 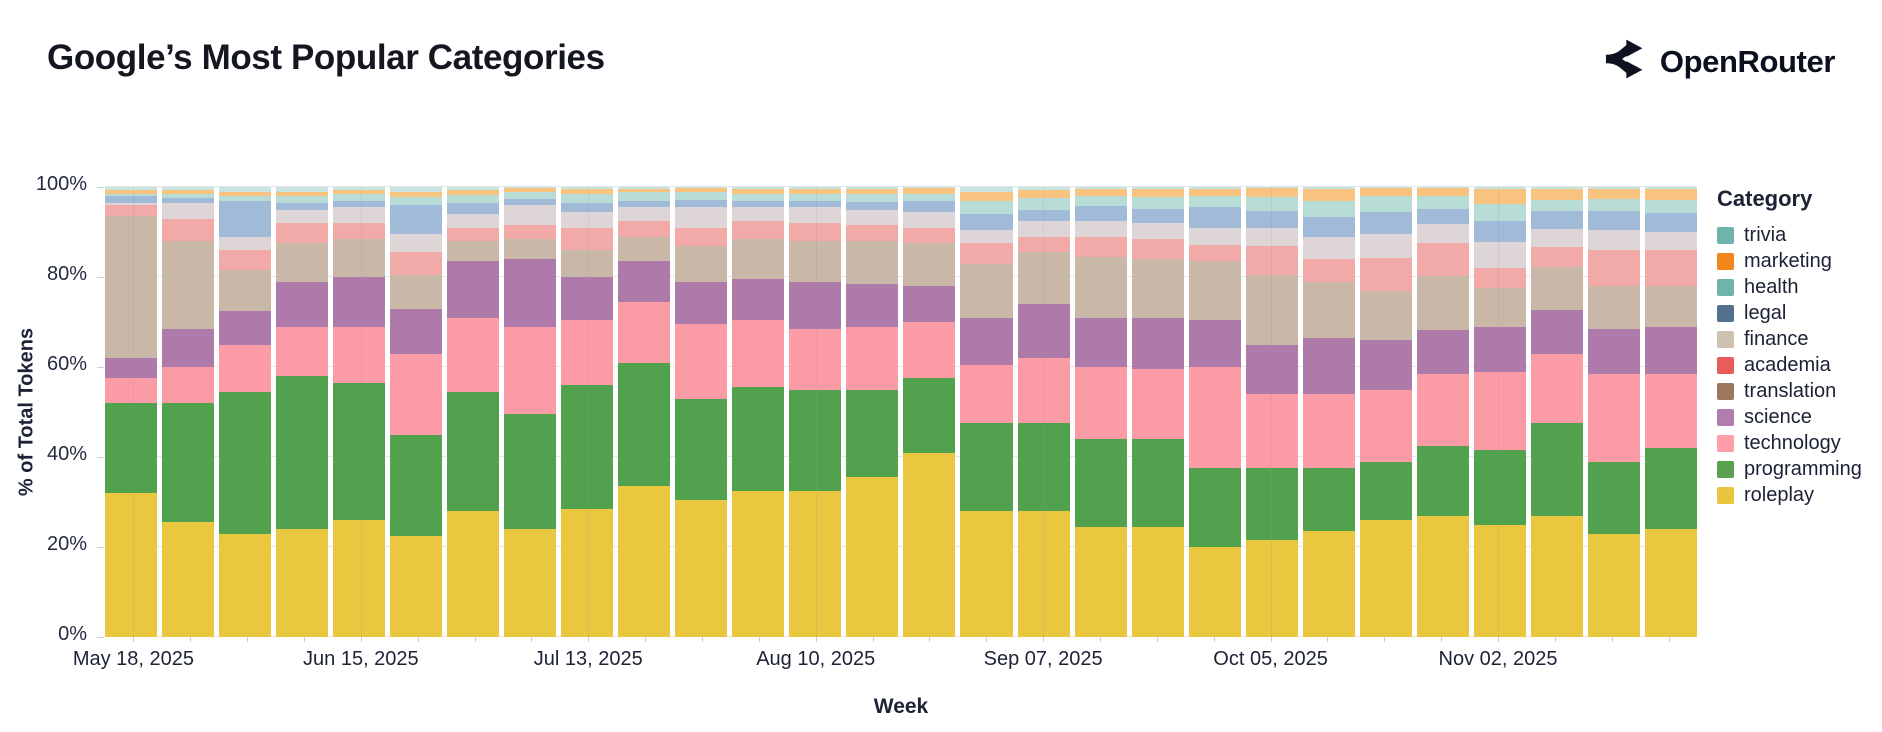 I want to click on bar-week-Oct 12, 2025, so click(x=1328, y=412).